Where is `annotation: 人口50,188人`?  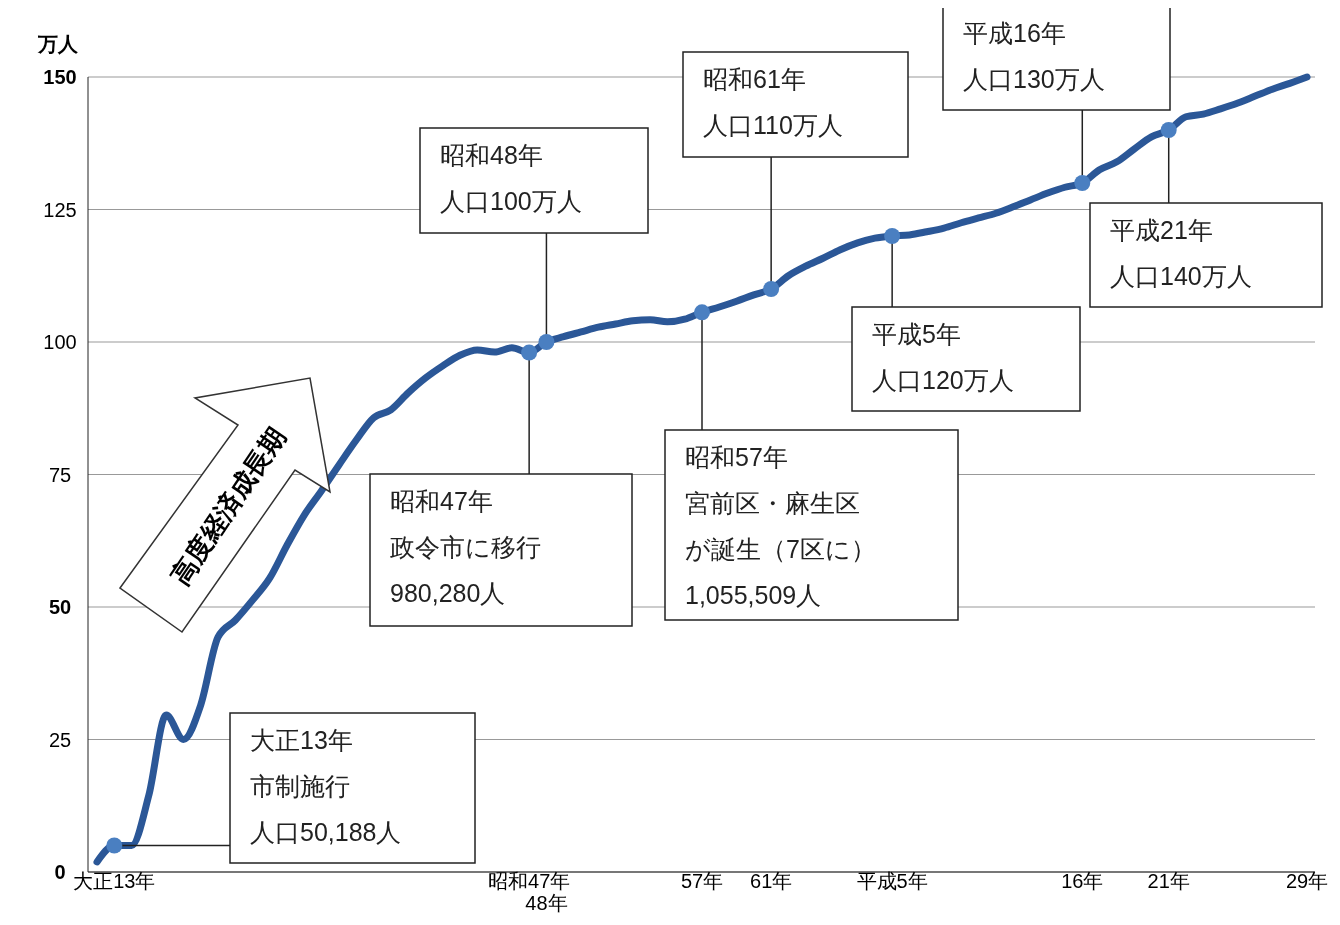
annotation: 人口50,188人 is located at coordinates (326, 832).